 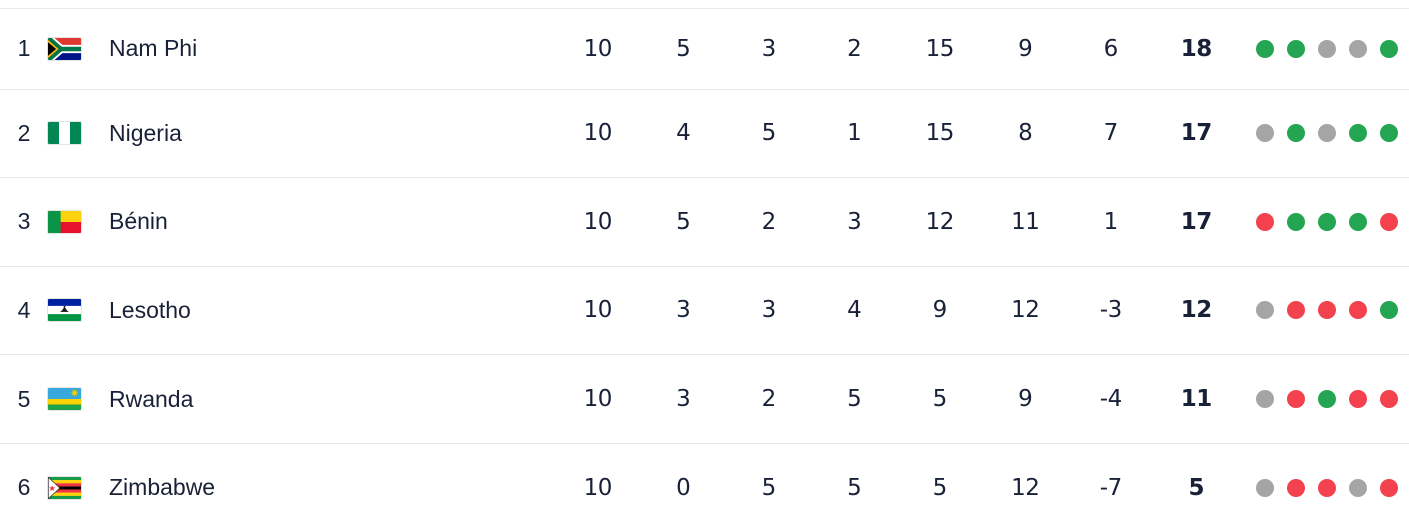 I want to click on team-name: Nigeria, so click(x=145, y=132).